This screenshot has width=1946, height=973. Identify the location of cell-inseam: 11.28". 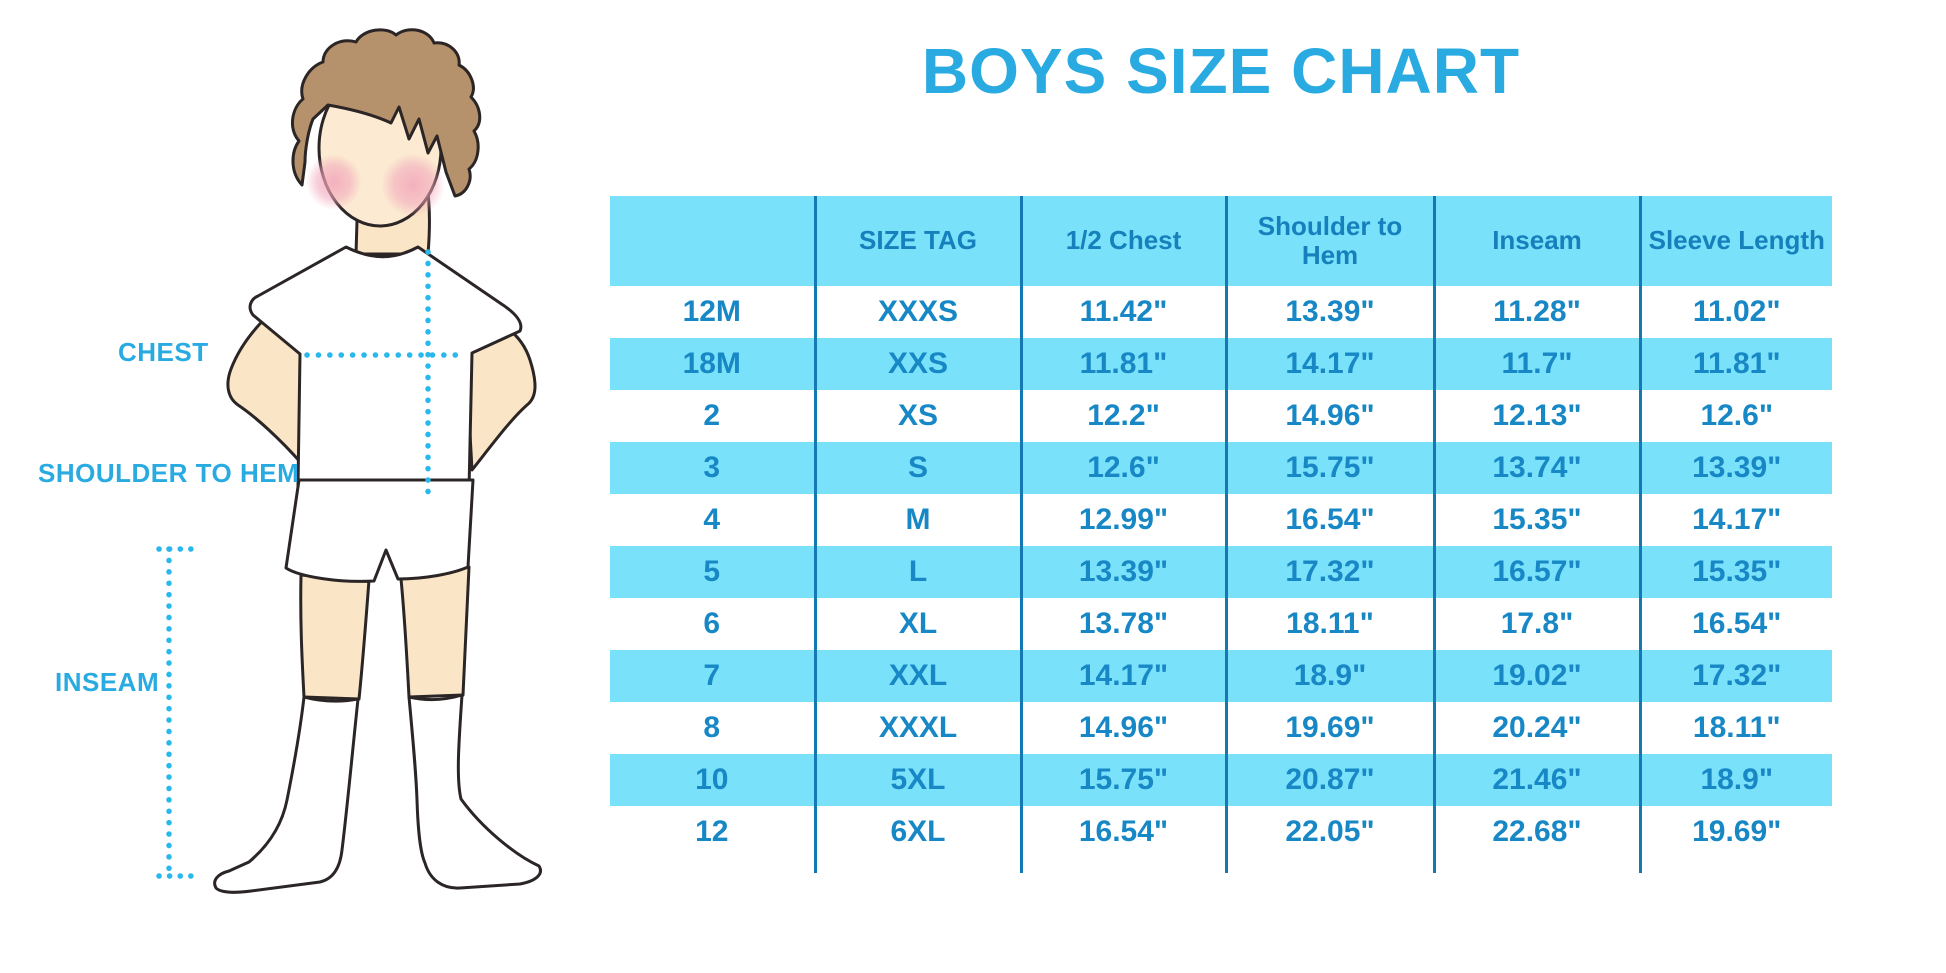
(1536, 312).